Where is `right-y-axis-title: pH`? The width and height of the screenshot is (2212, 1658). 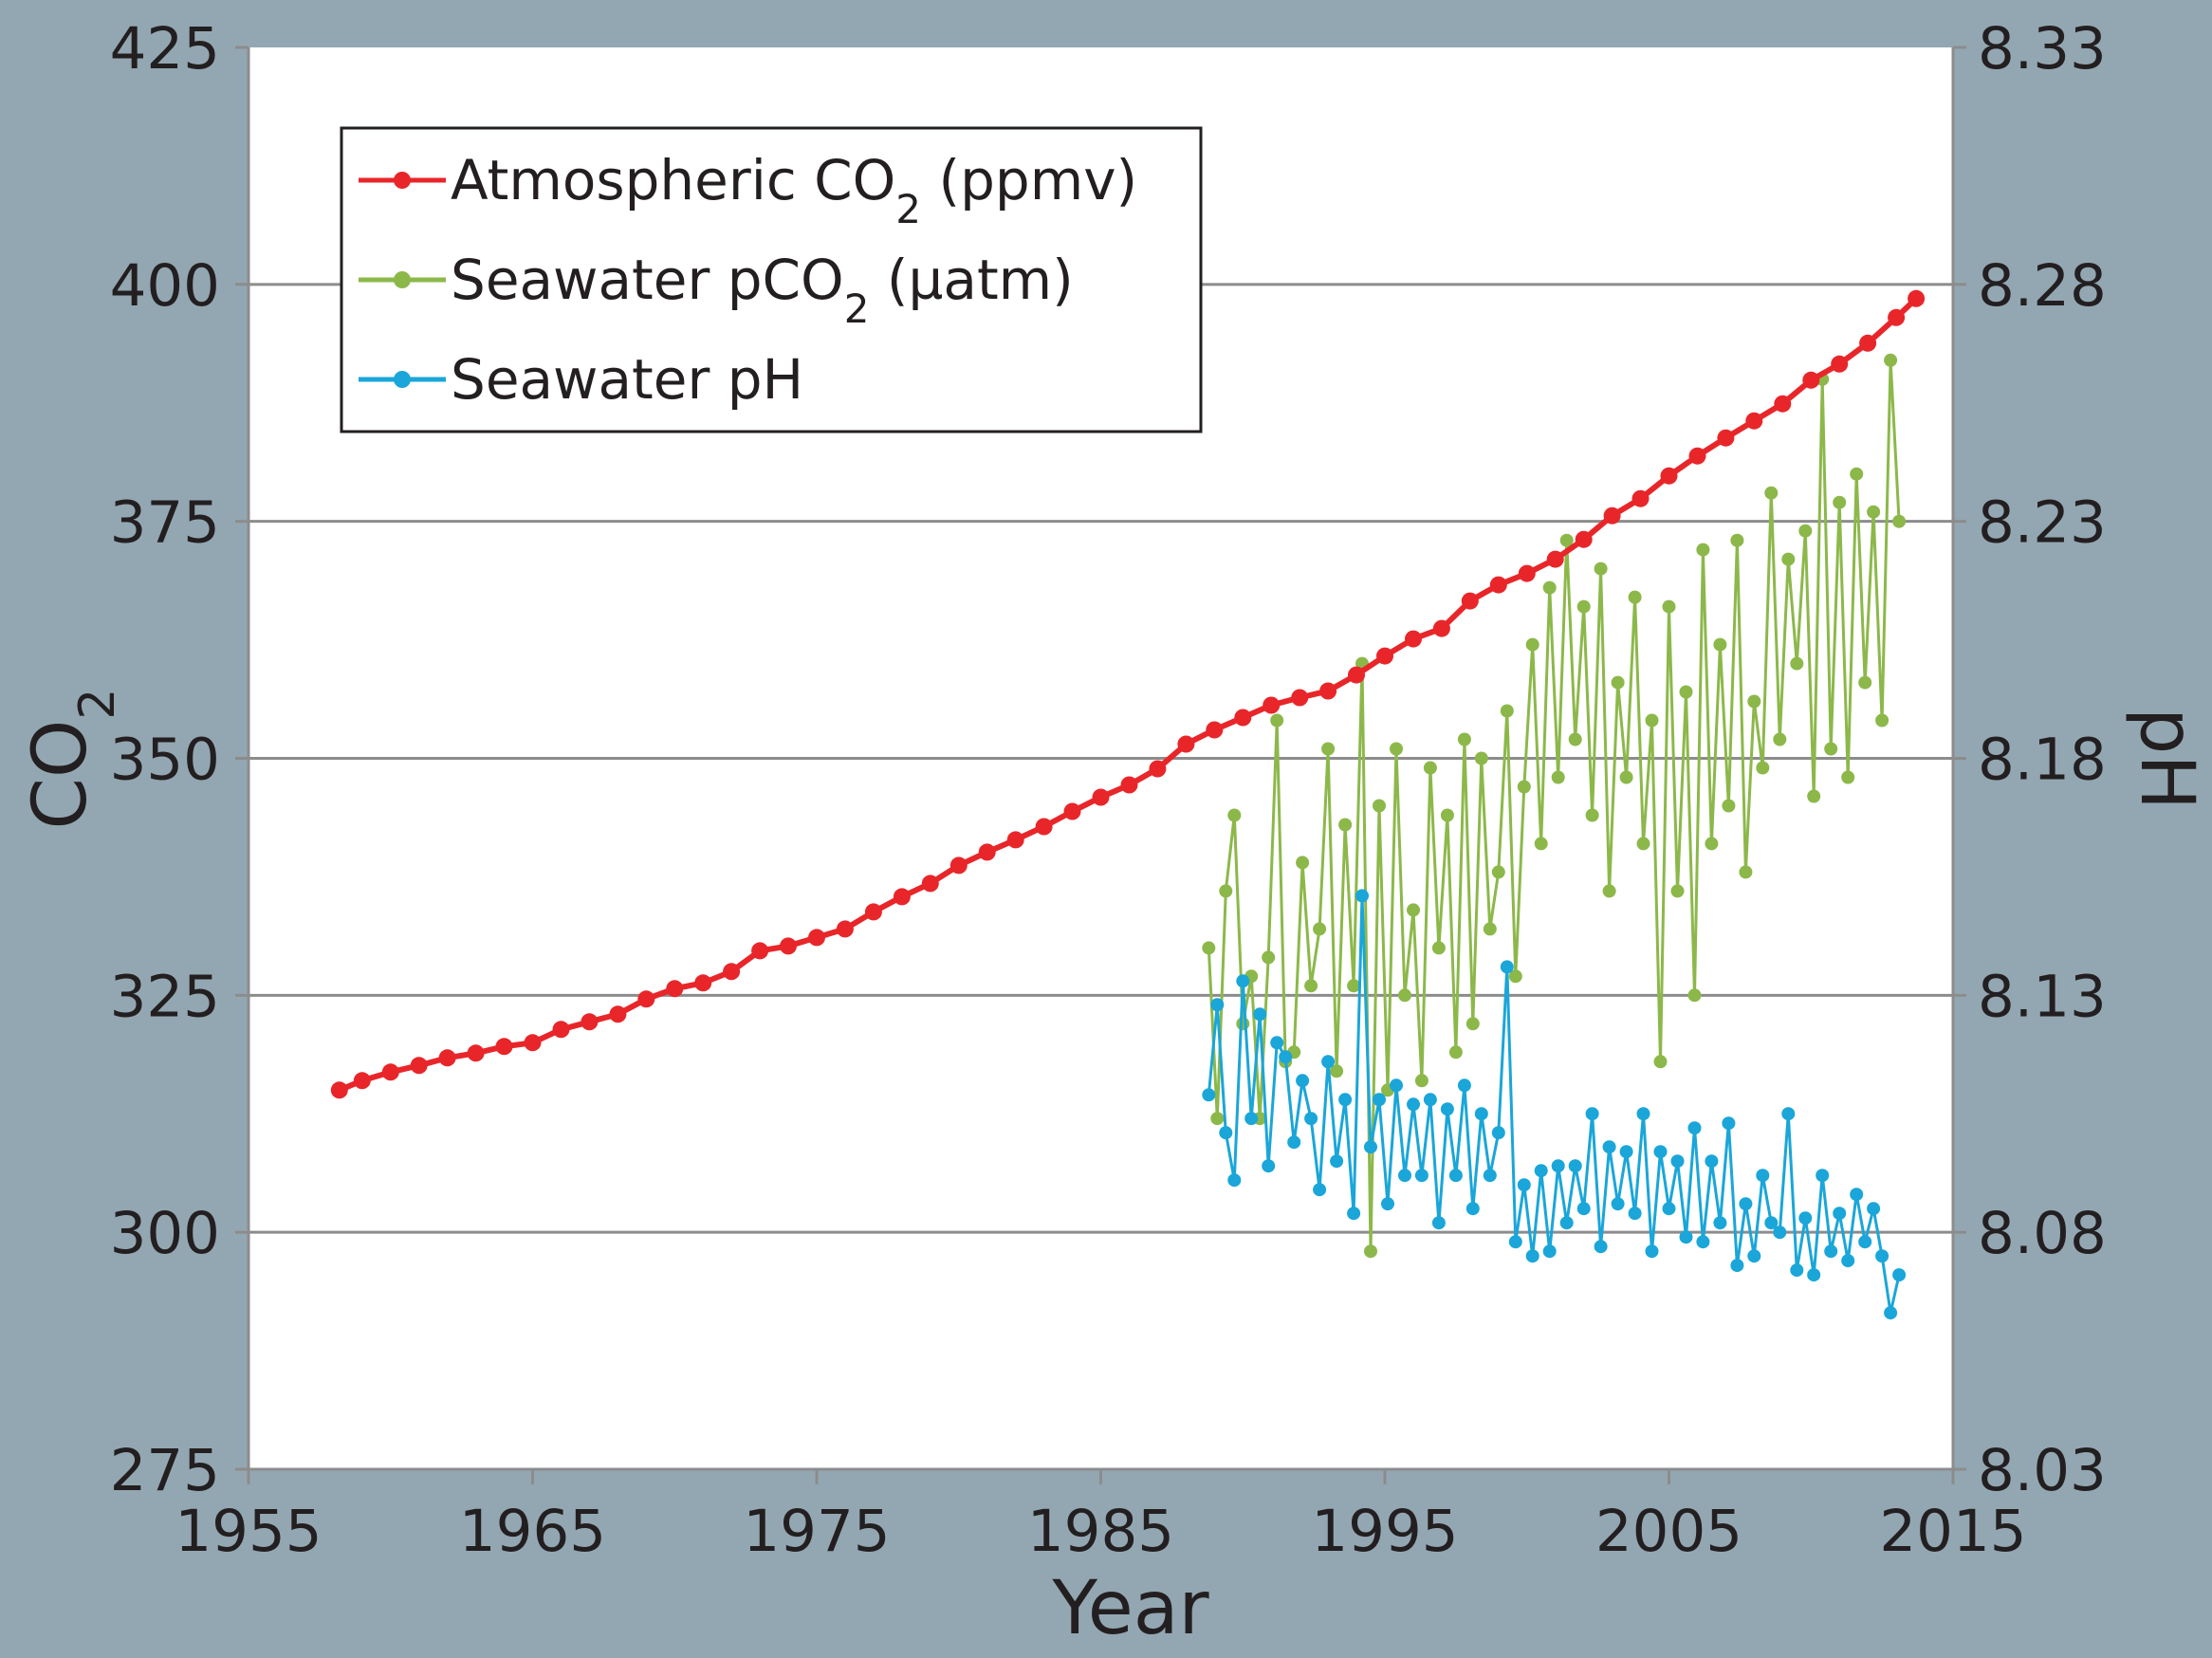 right-y-axis-title: pH is located at coordinates (2166, 759).